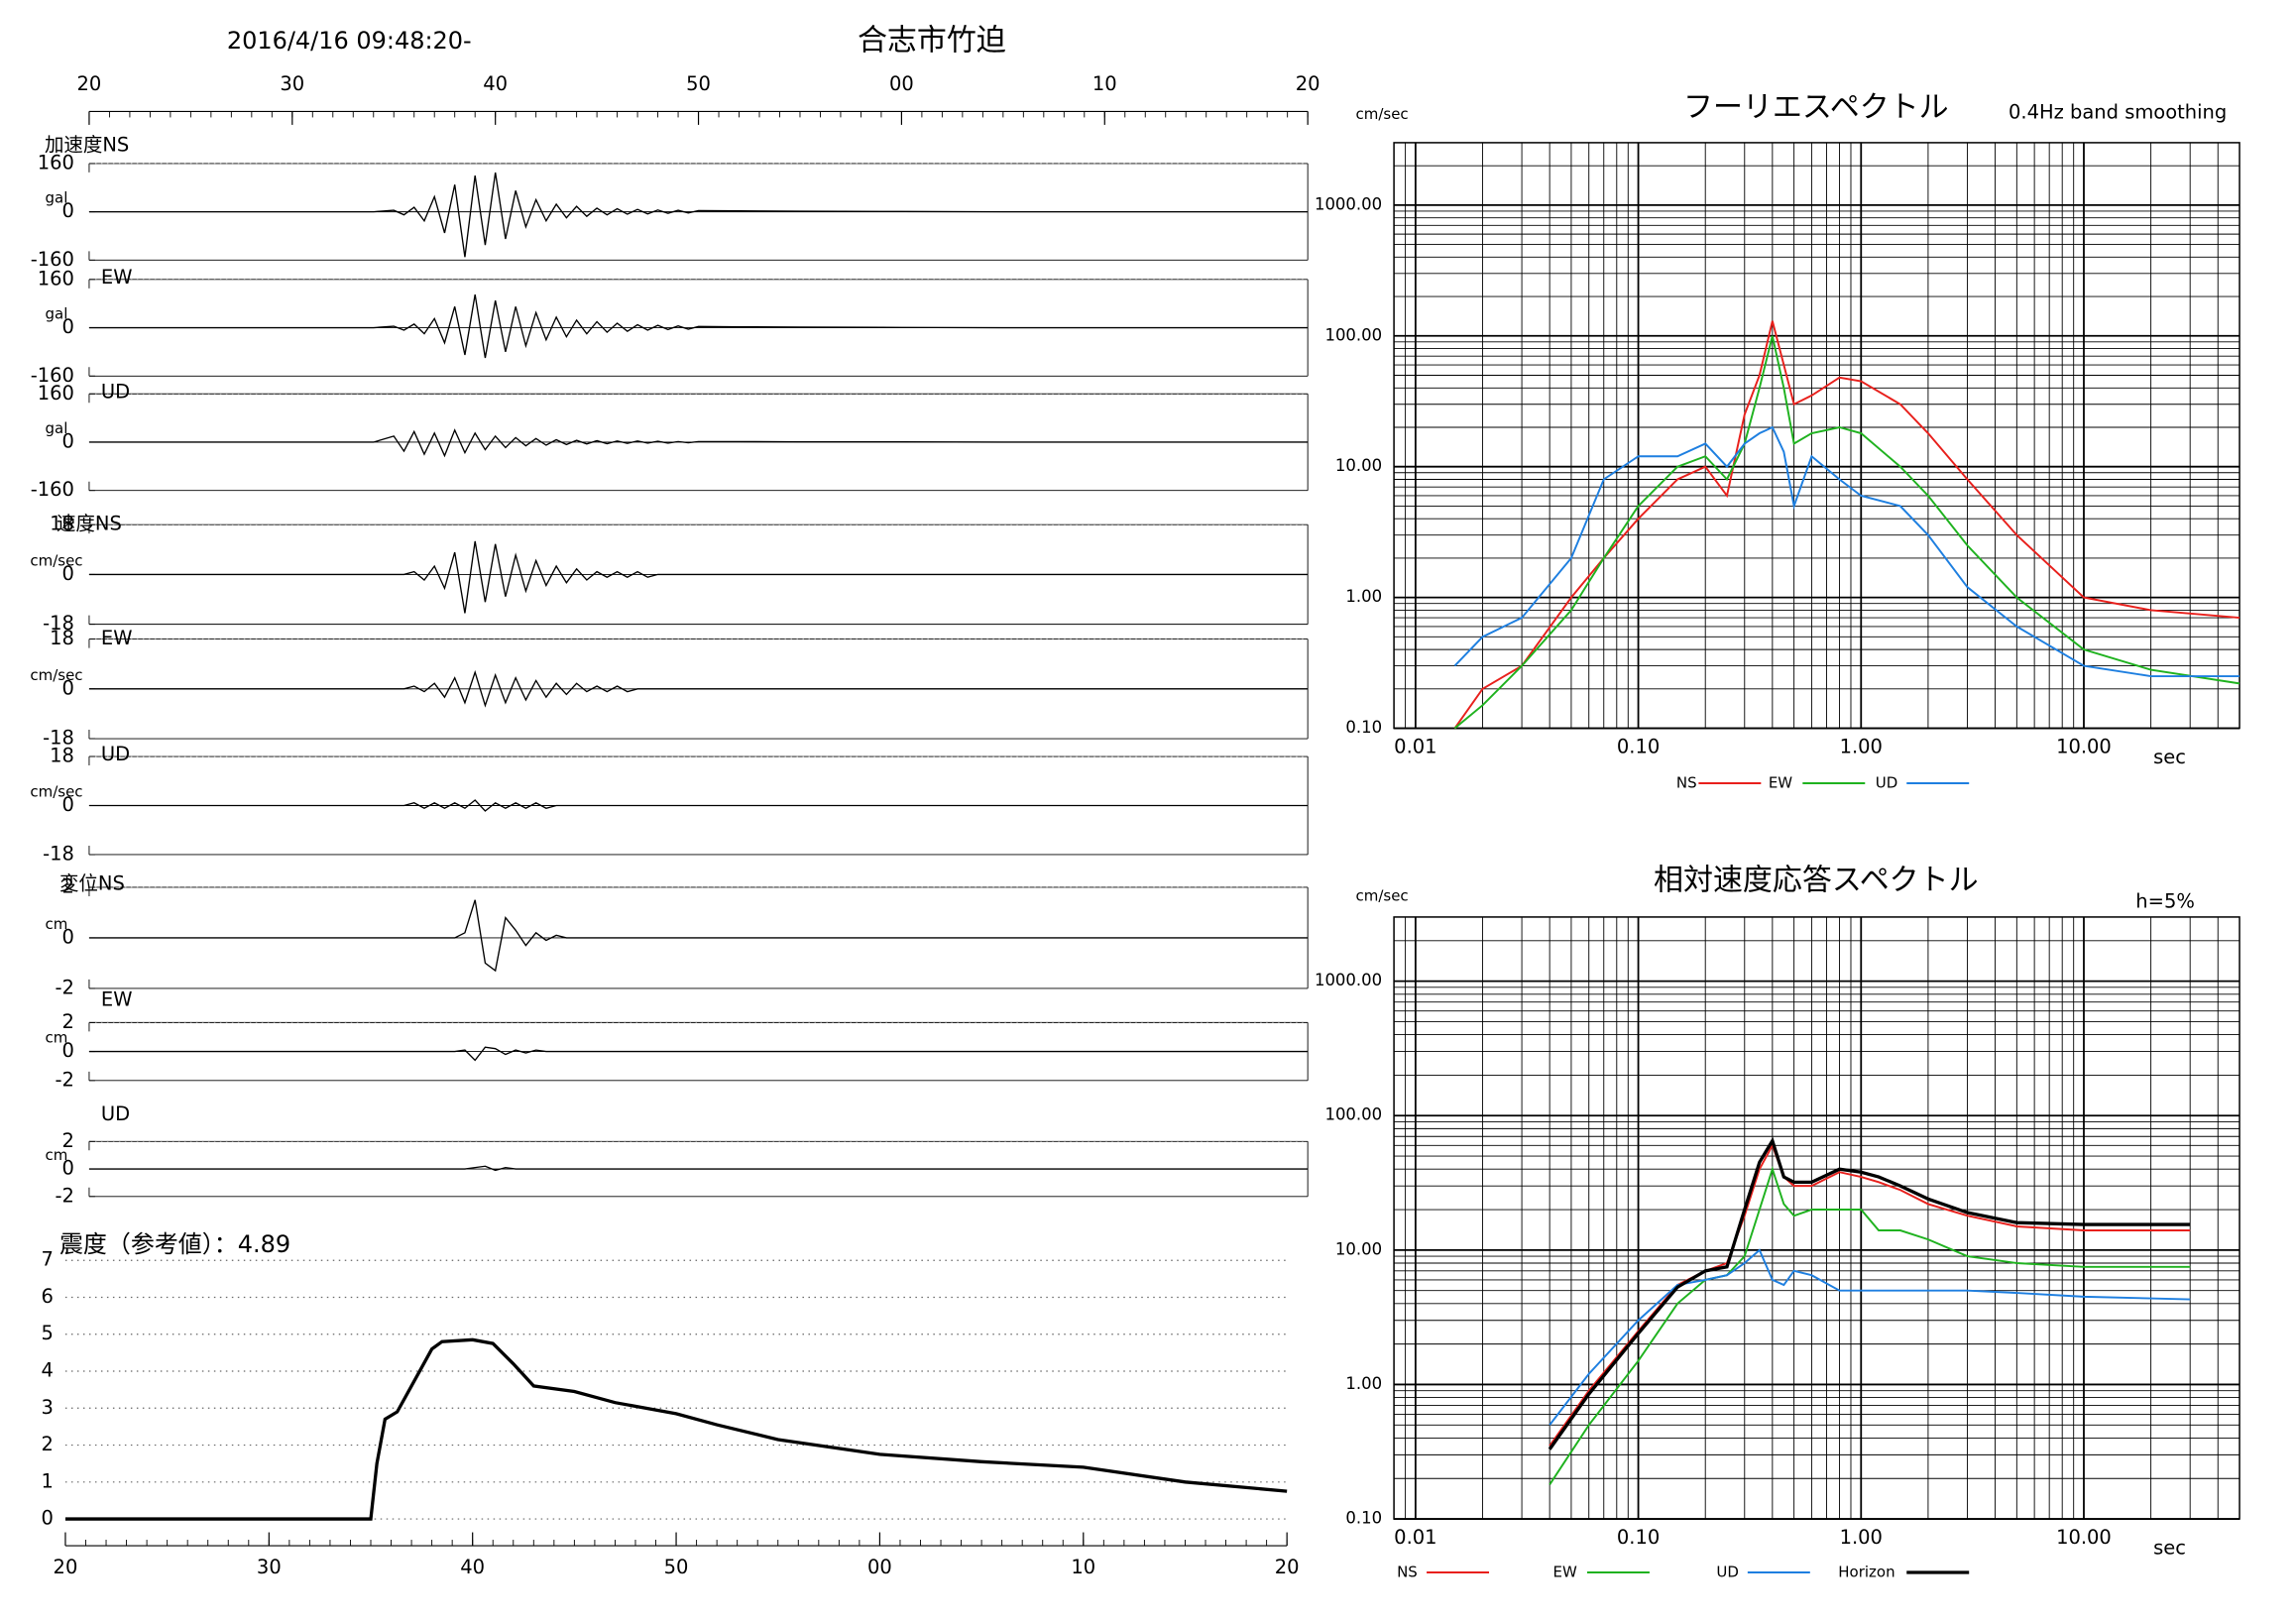 Image resolution: width=2296 pixels, height=1623 pixels. What do you see at coordinates (350, 41) in the screenshot?
I see `start-time: 2016/4/16 09:48:20-` at bounding box center [350, 41].